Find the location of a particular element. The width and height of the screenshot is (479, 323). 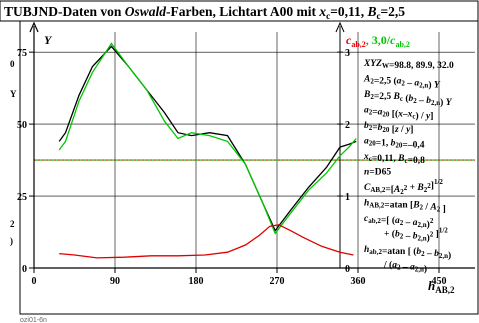

footer-code: ozi01-6n is located at coordinates (33, 320).